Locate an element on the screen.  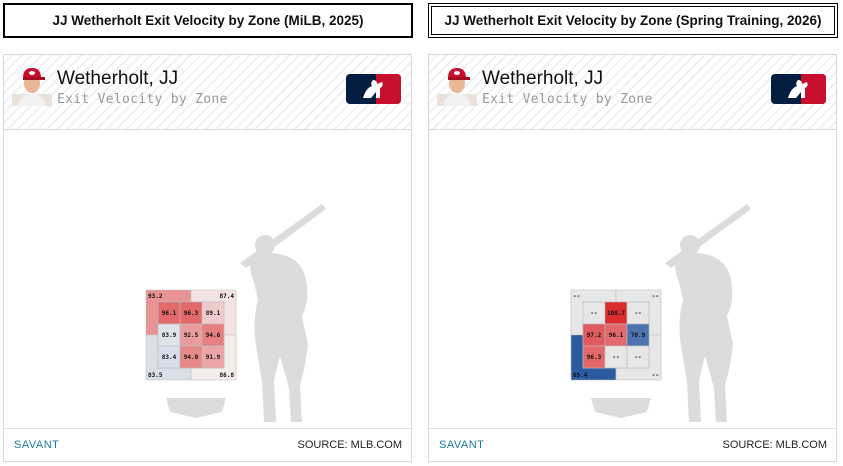
inner-zone-label: 89.1 is located at coordinates (213, 313).